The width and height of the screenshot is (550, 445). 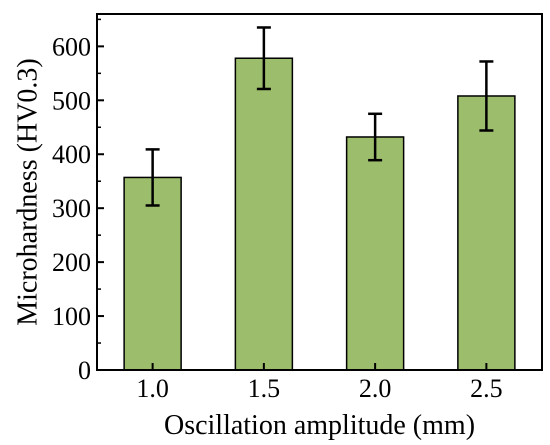 I want to click on error-bar-1.5, so click(x=263, y=58).